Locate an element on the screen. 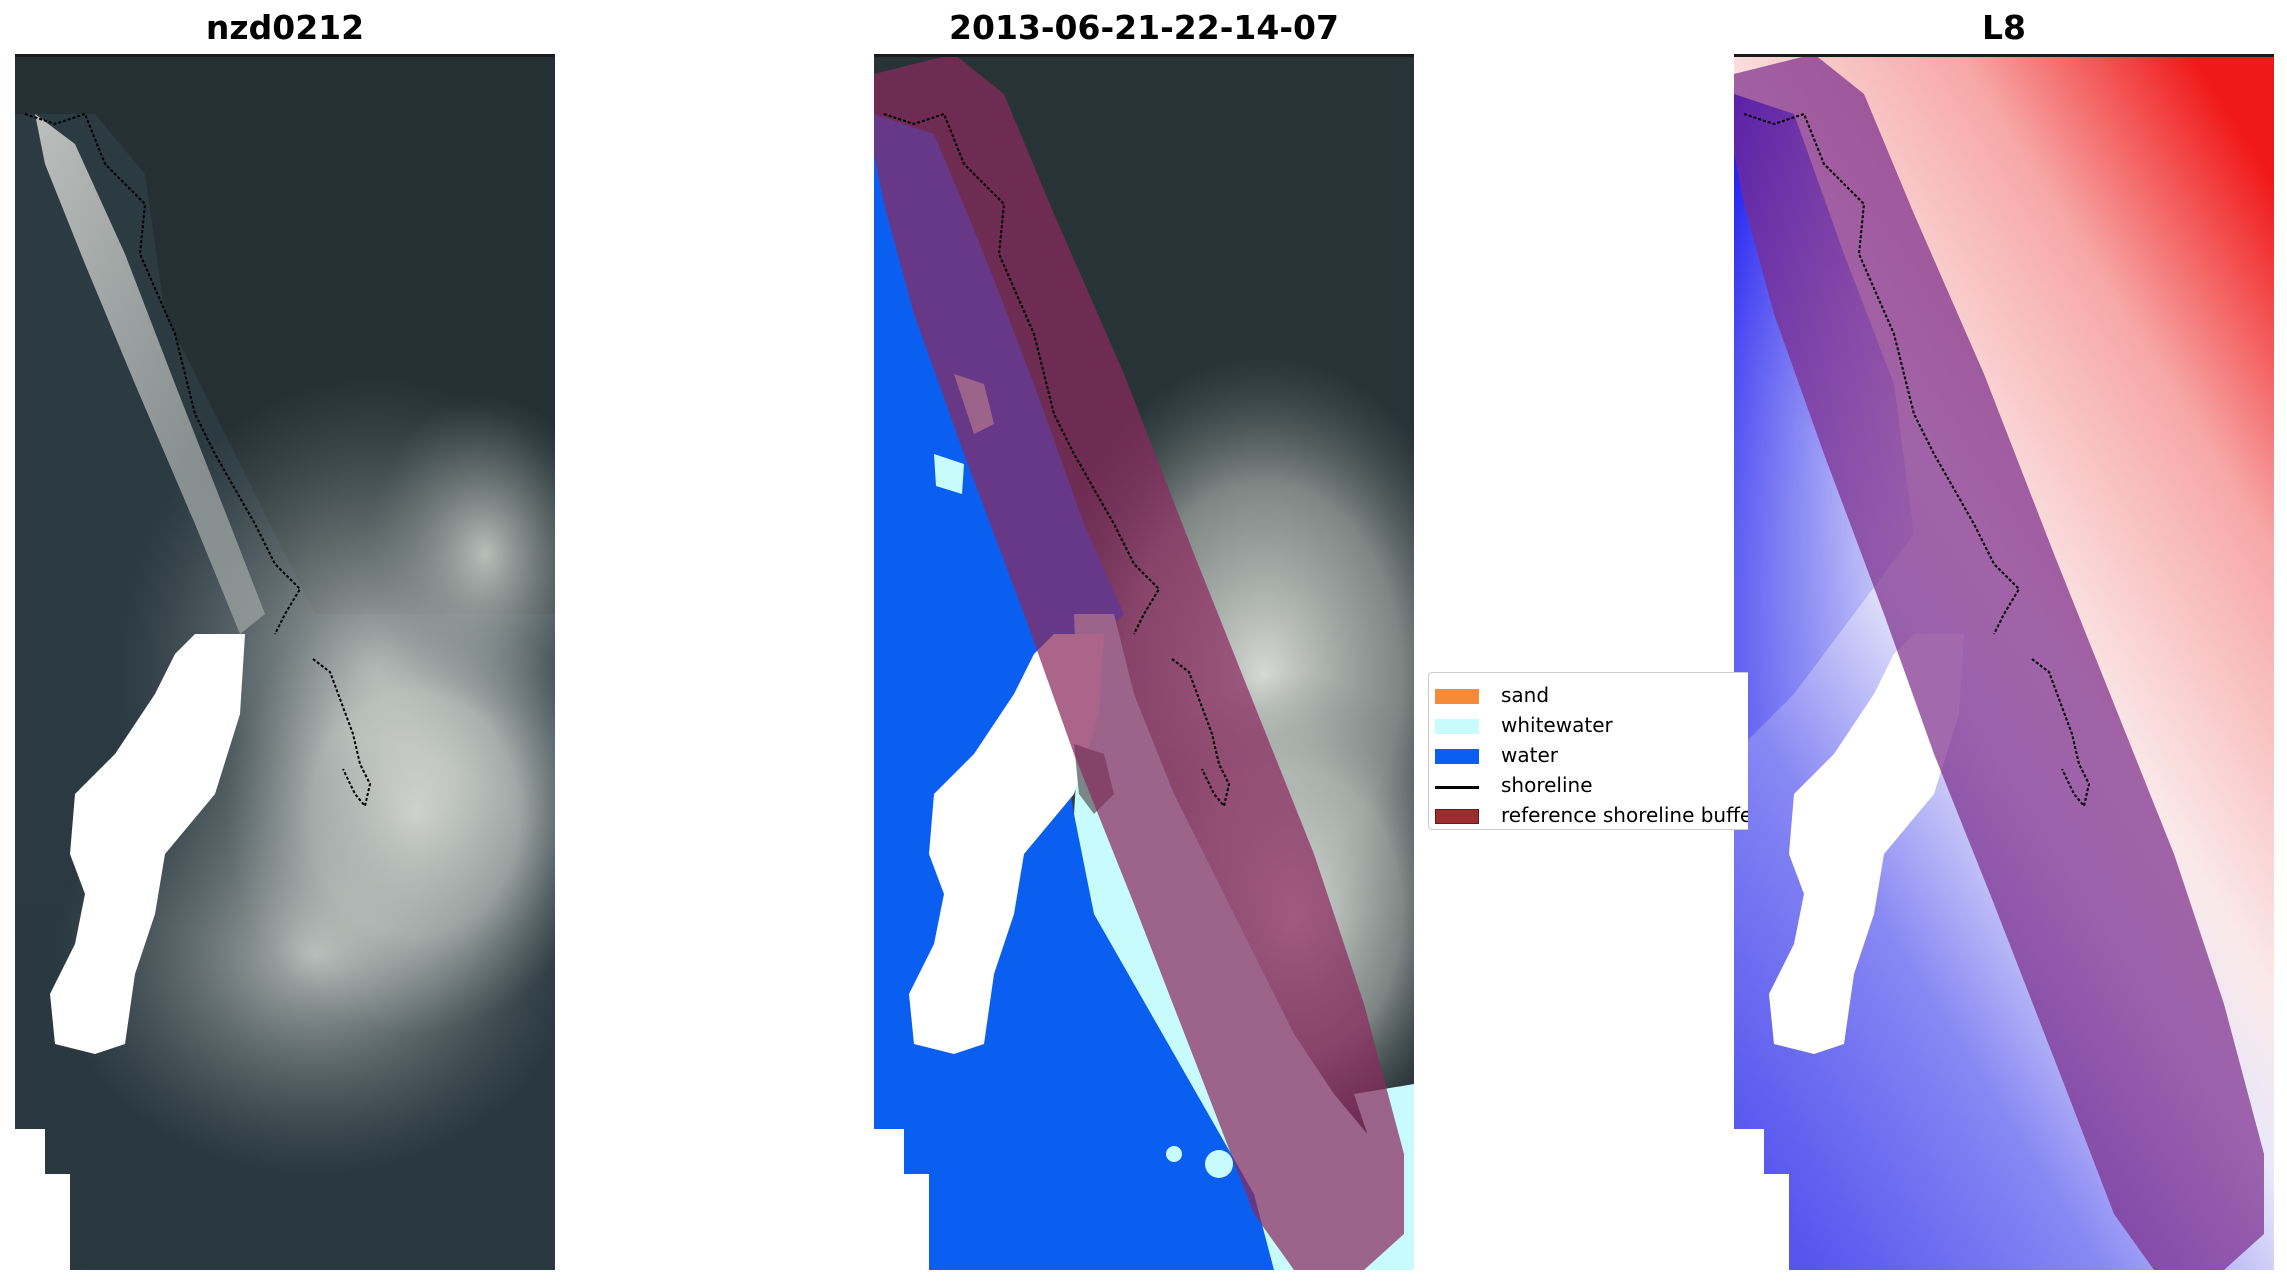 The width and height of the screenshot is (2287, 1283). legend-item-shoreline: shoreline is located at coordinates (1591, 786).